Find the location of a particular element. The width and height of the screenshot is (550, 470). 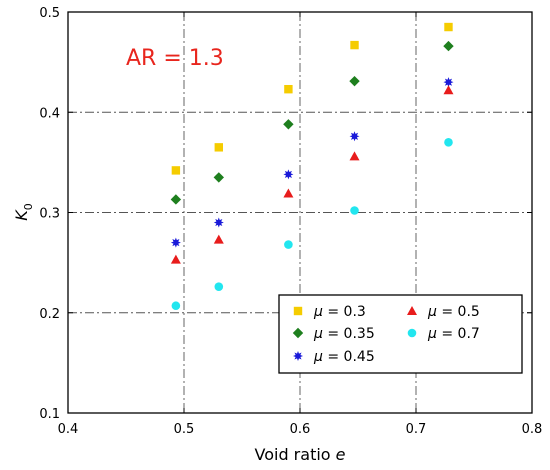

legend-label: μ = 0.35 is located at coordinates (344, 334).